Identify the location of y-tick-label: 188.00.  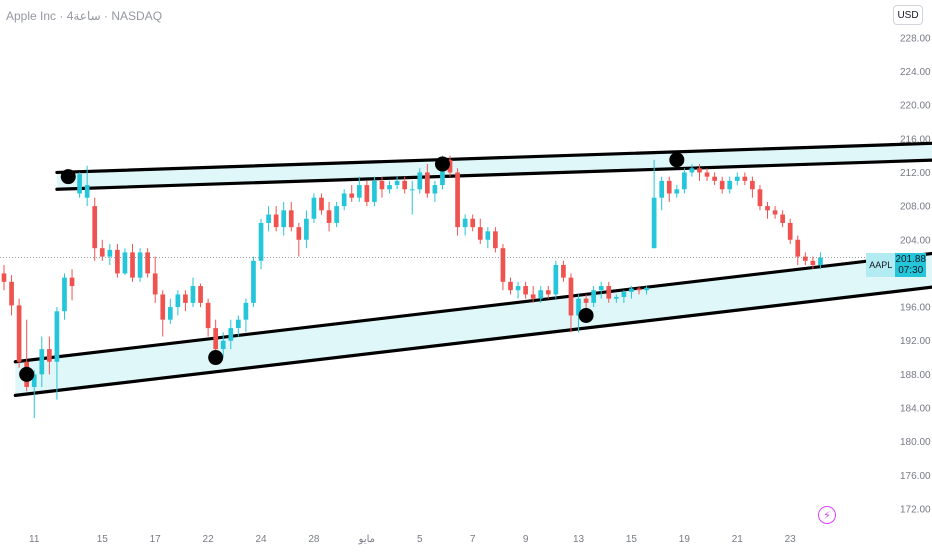
(915, 375).